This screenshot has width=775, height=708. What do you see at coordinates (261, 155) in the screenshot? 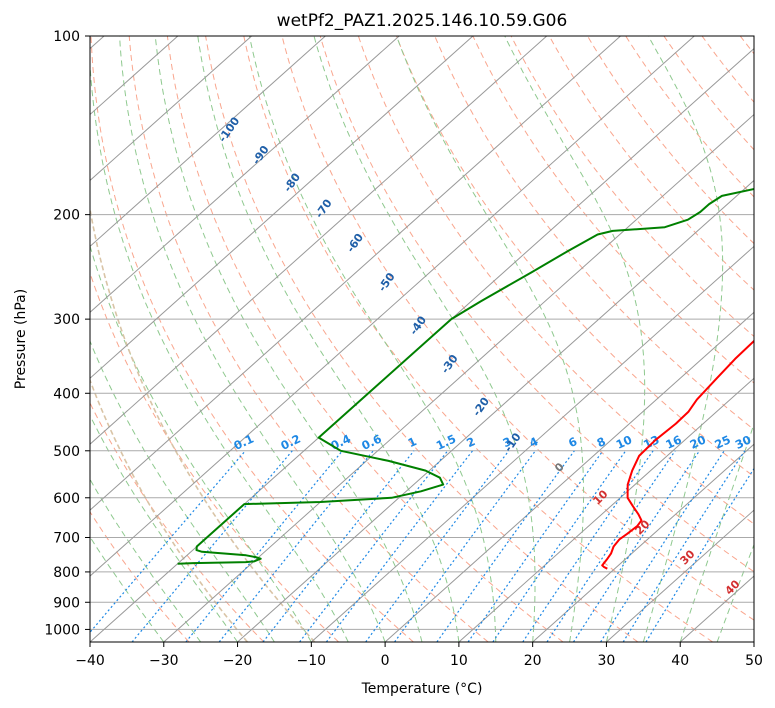
I see `saturated-adiabat-label: -90` at bounding box center [261, 155].